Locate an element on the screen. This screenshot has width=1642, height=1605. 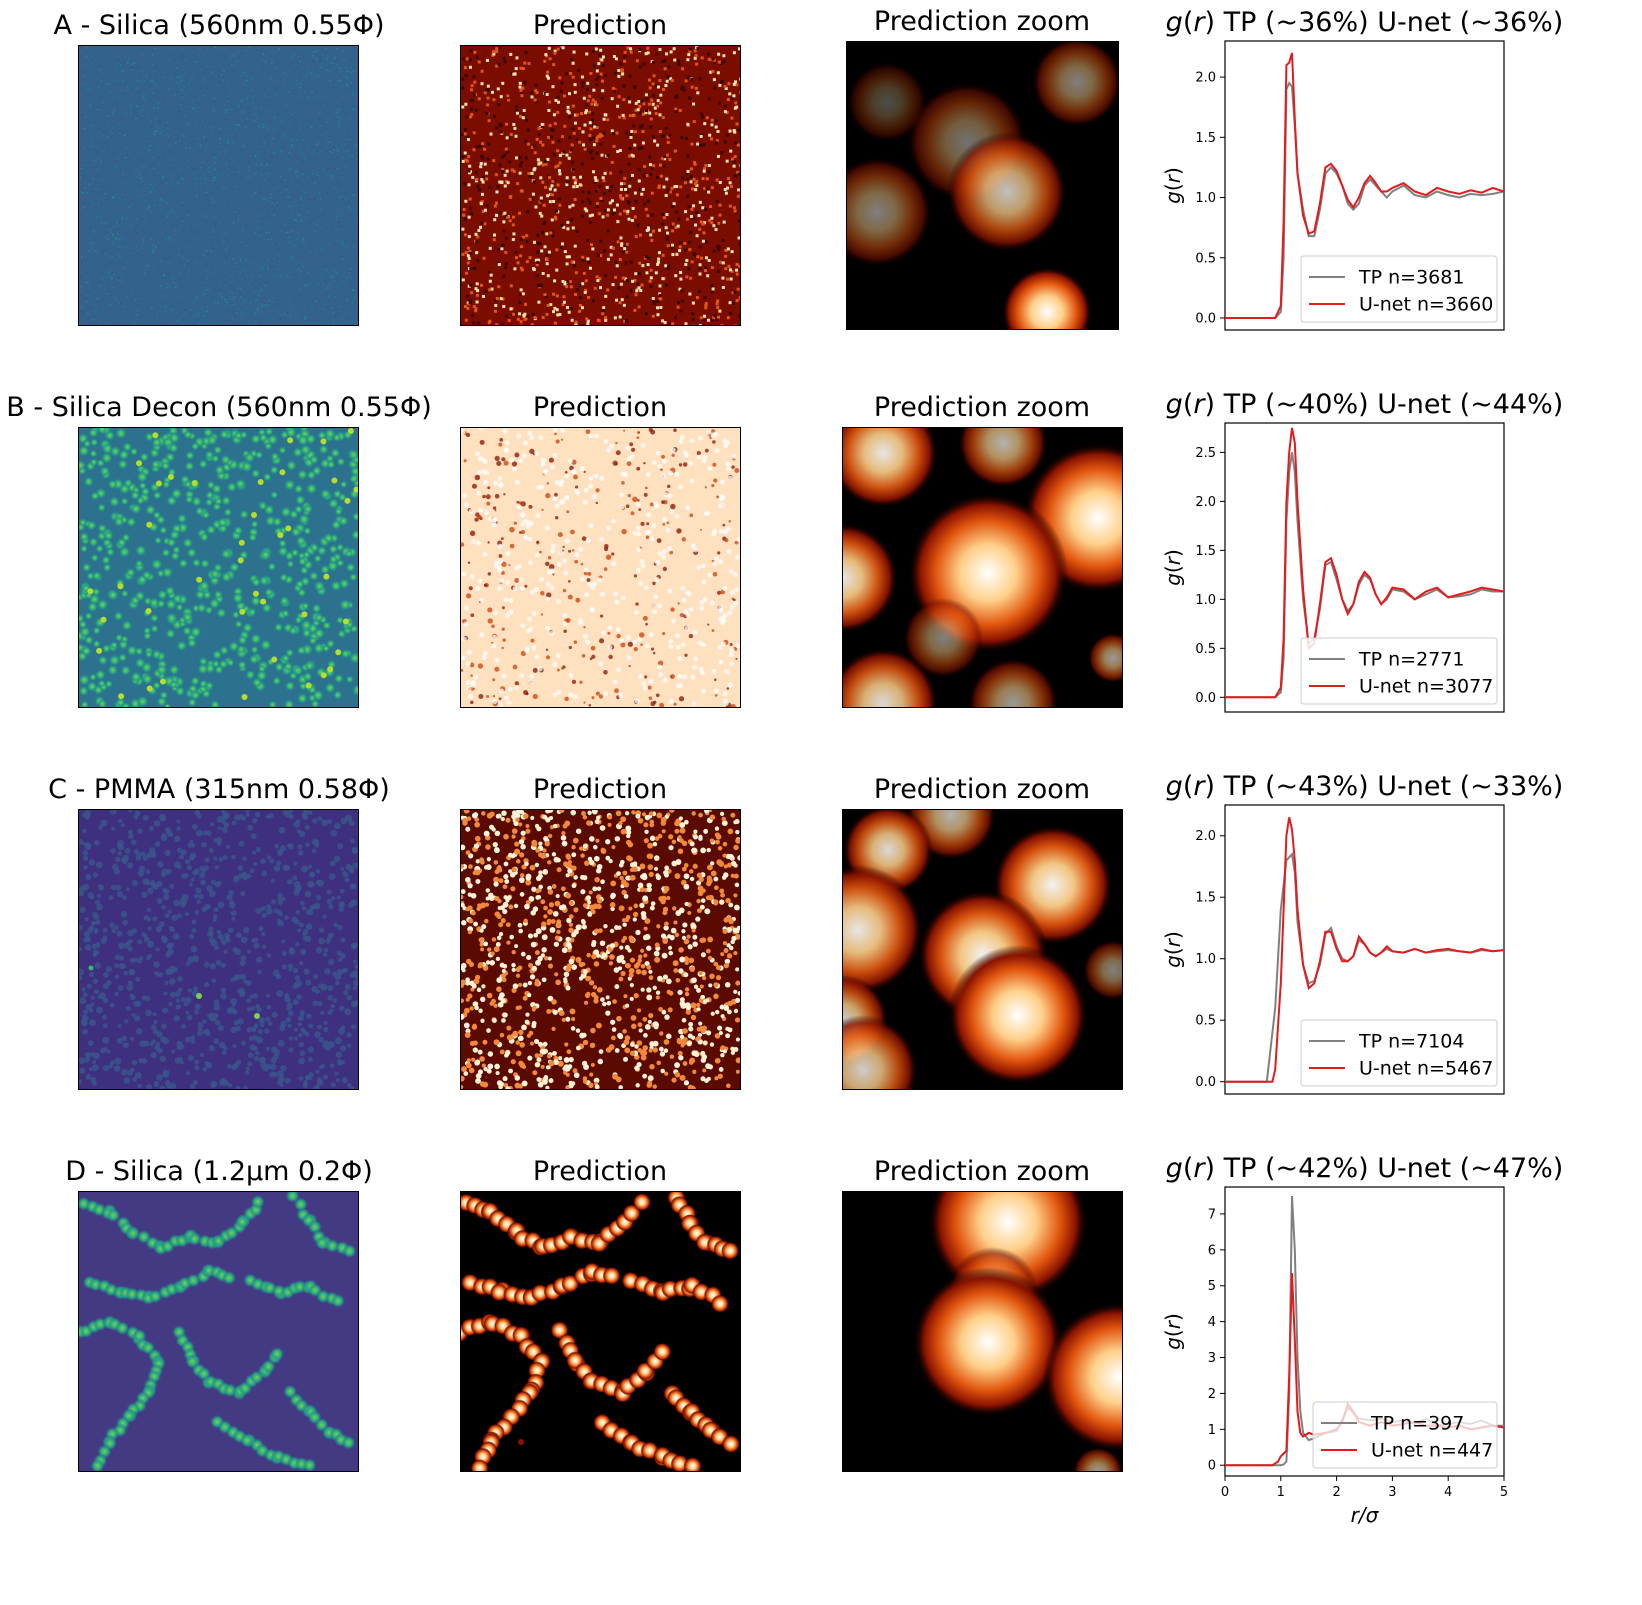
row-a-zoom-title: Prediction zoom is located at coordinates (982, 21).